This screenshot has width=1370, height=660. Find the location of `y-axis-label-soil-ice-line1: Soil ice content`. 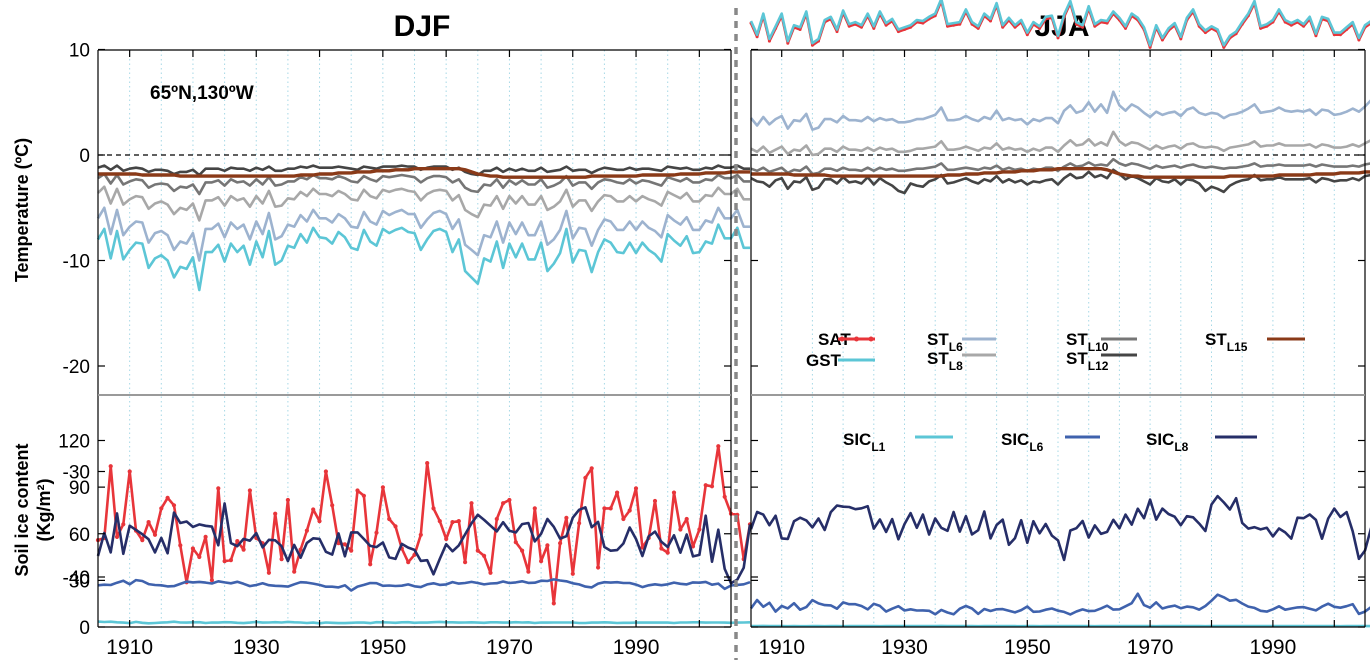

y-axis-label-soil-ice-line1: Soil ice content is located at coordinates (22, 509).